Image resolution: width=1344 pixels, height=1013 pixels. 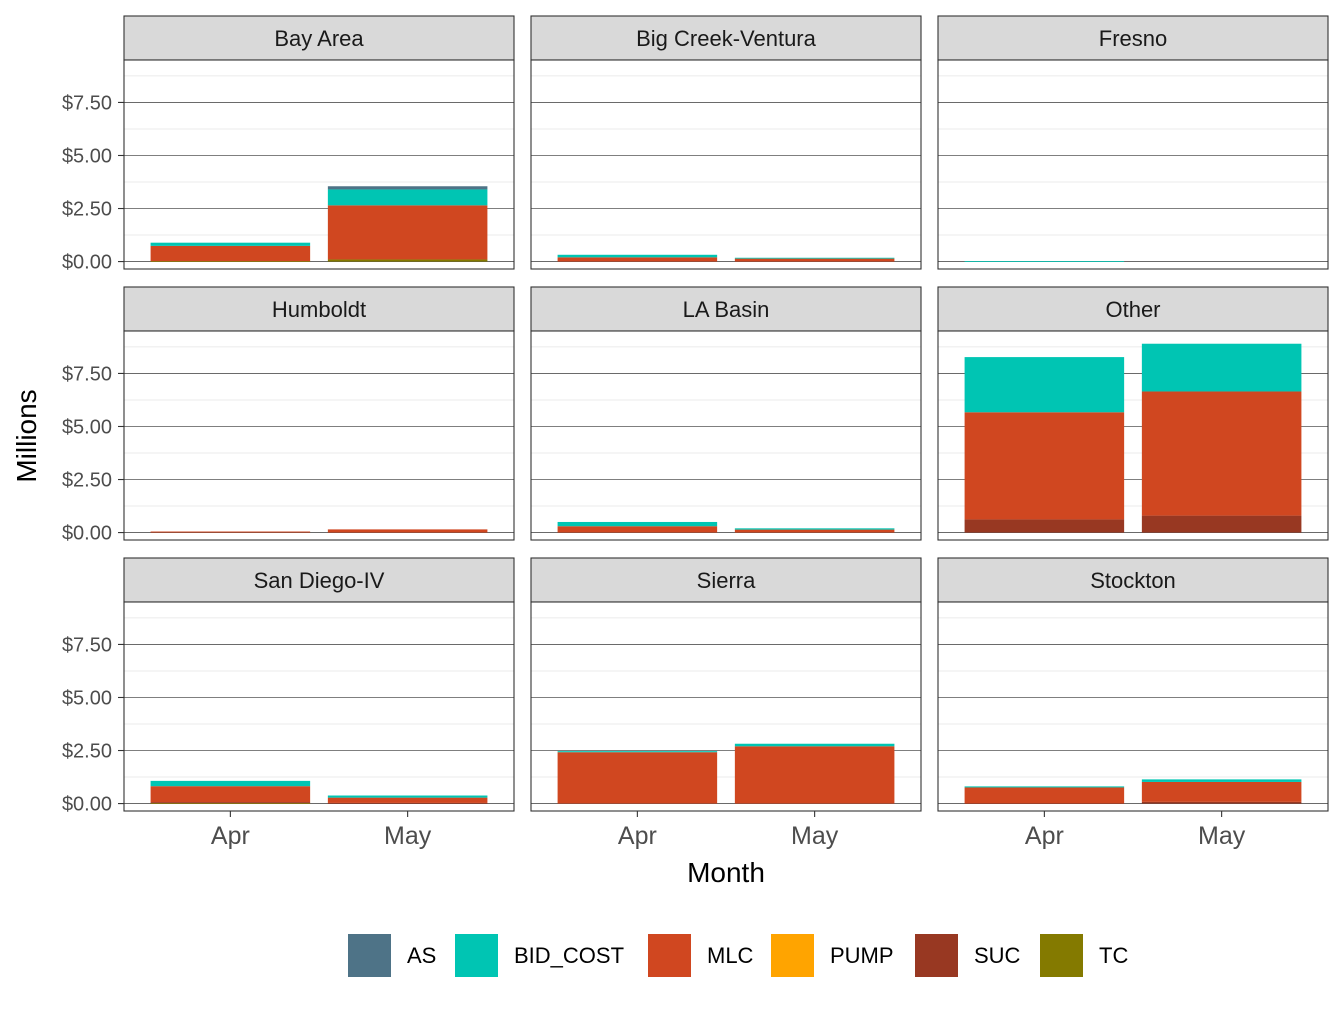 I want to click on bar-segment-other-may-suc, so click(x=1221, y=524).